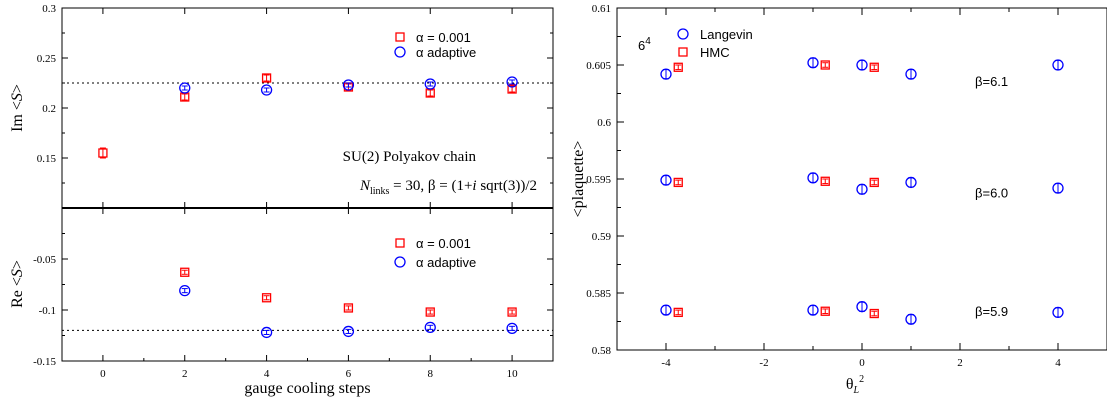 This screenshot has height=400, width=1107. I want to click on im-y-tick-label: 0.15, so click(47, 159).